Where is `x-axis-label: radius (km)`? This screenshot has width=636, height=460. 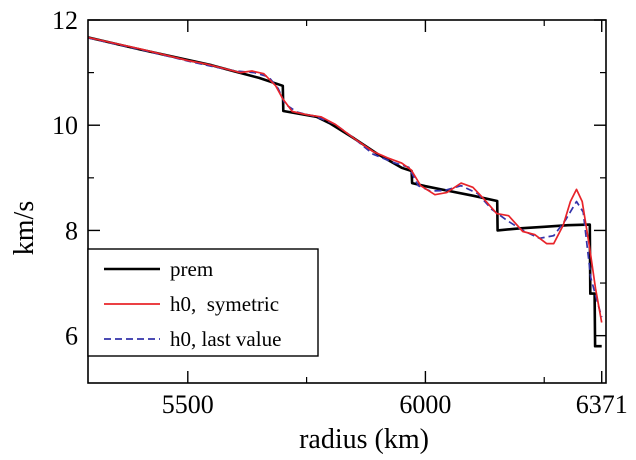
x-axis-label: radius (km) is located at coordinates (364, 439).